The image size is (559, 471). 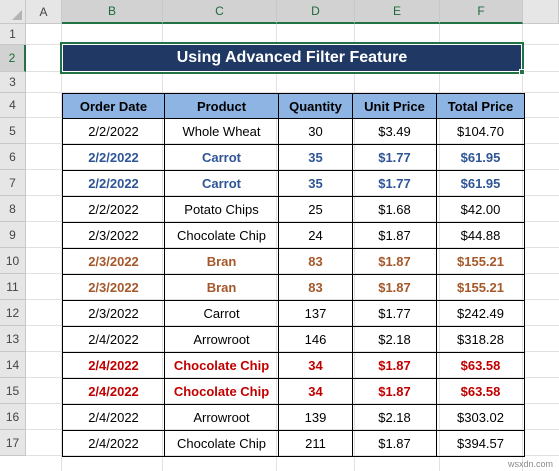 I want to click on table-cell: 146, so click(x=315, y=339).